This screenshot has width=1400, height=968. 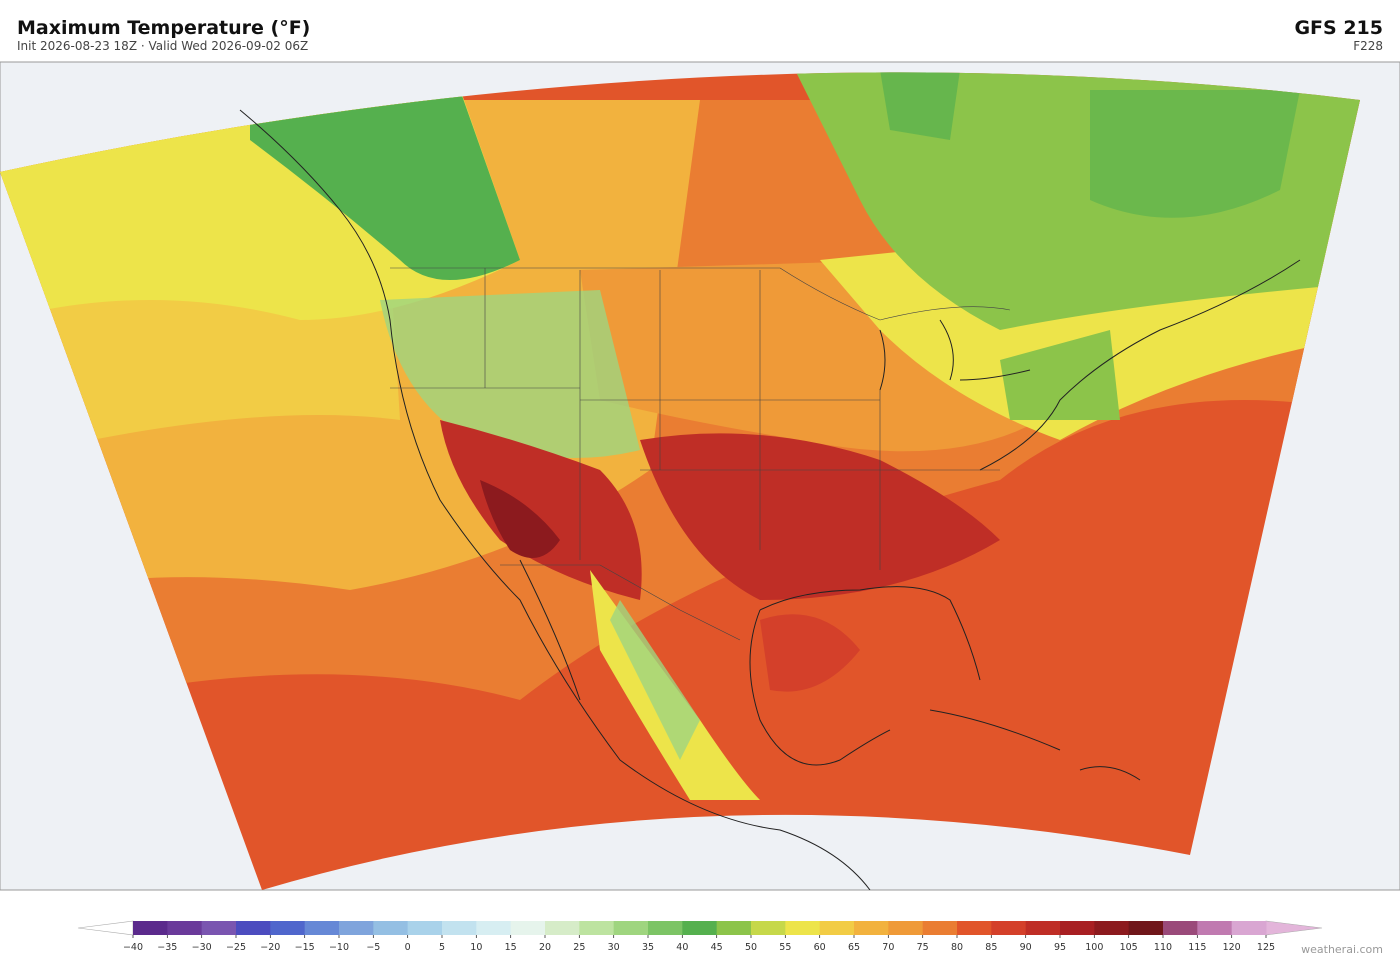 I want to click on colorbar-tick-label: −5, so click(x=373, y=947).